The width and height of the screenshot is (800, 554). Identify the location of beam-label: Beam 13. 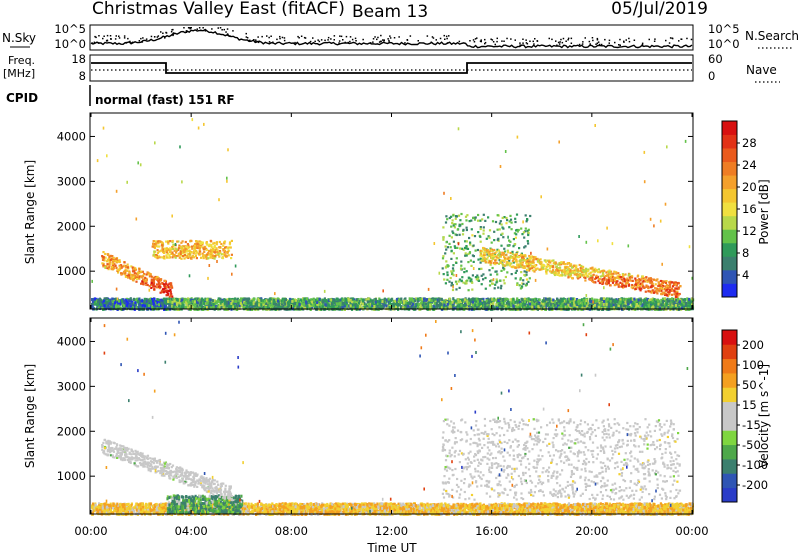
(390, 12).